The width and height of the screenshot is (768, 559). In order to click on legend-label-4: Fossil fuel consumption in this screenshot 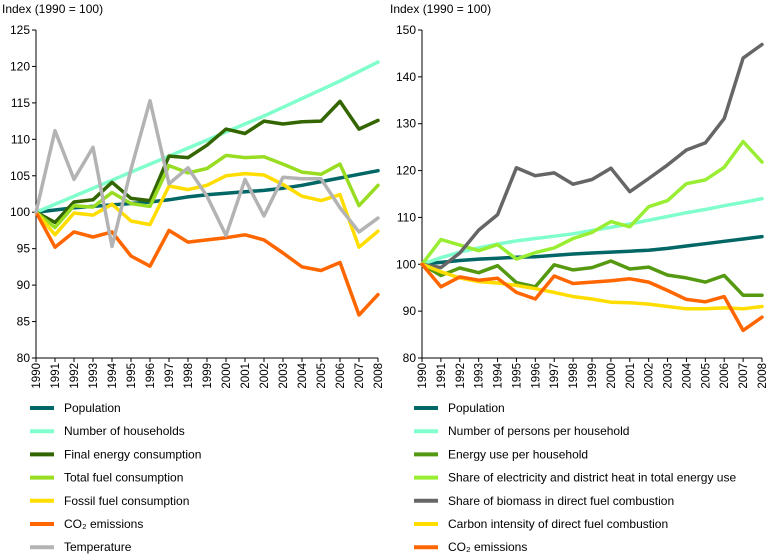, I will do `click(126, 501)`.